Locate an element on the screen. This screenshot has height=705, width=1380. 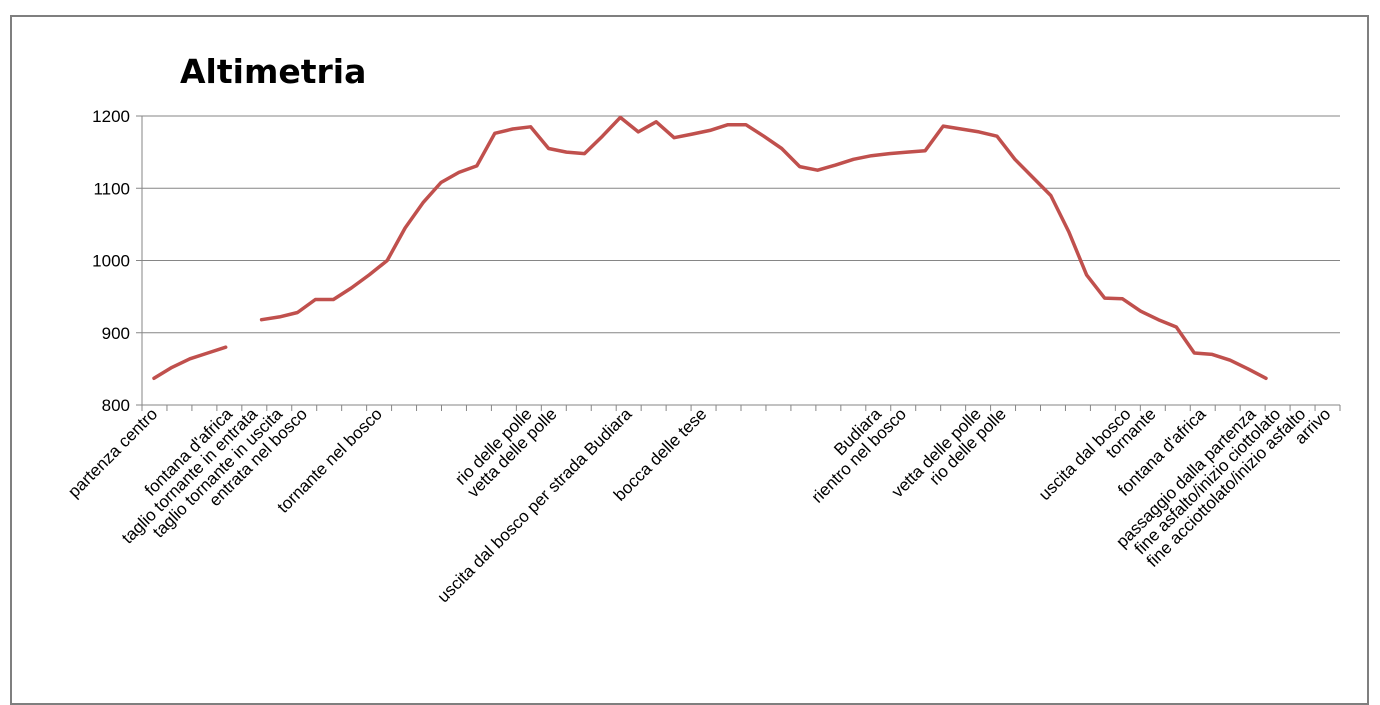
chart-title: Altimetria is located at coordinates (273, 71).